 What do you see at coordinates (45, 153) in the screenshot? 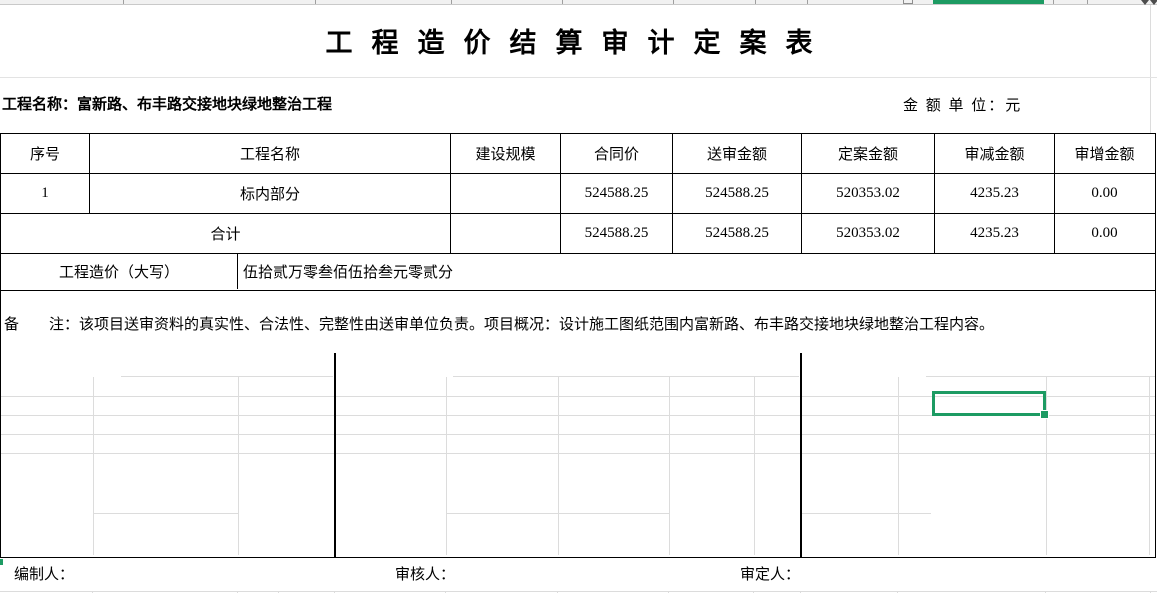
I see `header-cell-seq: 序号` at bounding box center [45, 153].